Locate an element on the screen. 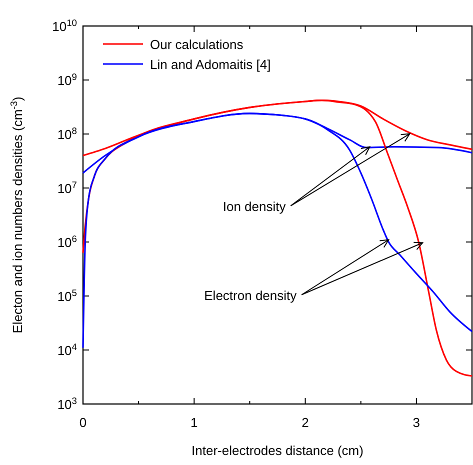 This screenshot has height=465, width=473. legend-label: Our calculations is located at coordinates (197, 44).